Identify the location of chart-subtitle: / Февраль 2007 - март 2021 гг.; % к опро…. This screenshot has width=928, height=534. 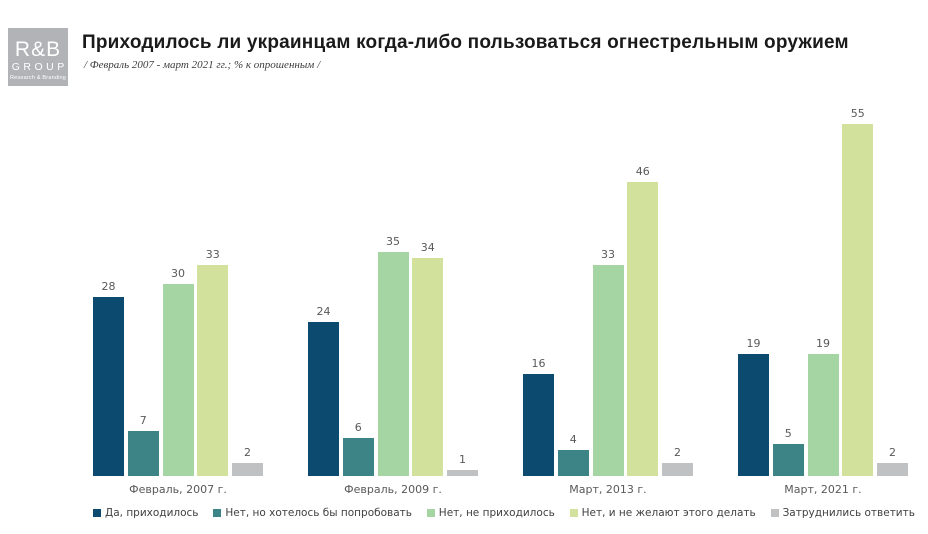
(202, 65).